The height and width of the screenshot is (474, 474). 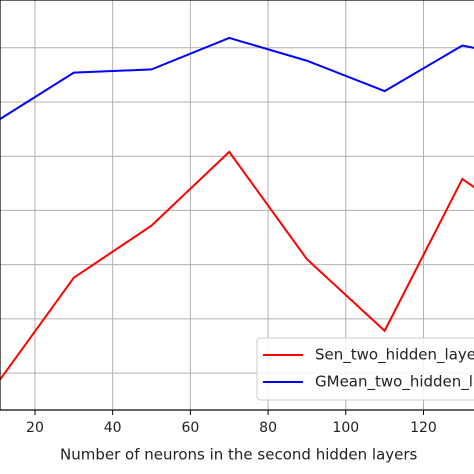 I want to click on x-tick-label: 80, so click(x=268, y=428).